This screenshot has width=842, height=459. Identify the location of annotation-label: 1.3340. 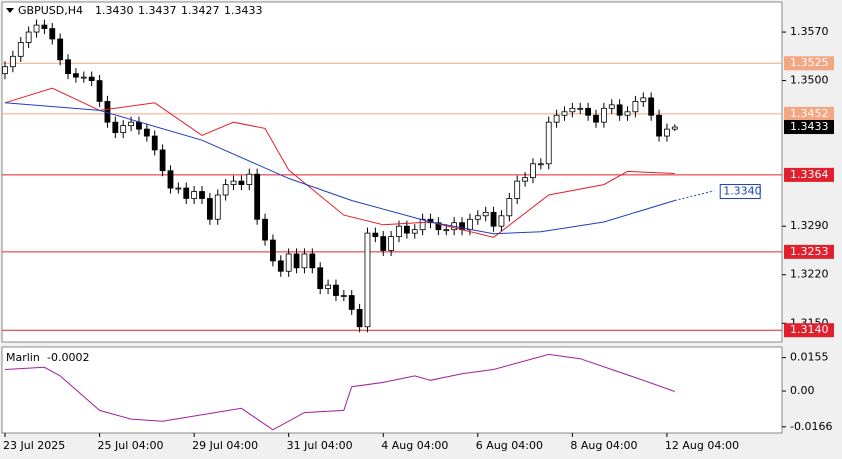
(742, 191).